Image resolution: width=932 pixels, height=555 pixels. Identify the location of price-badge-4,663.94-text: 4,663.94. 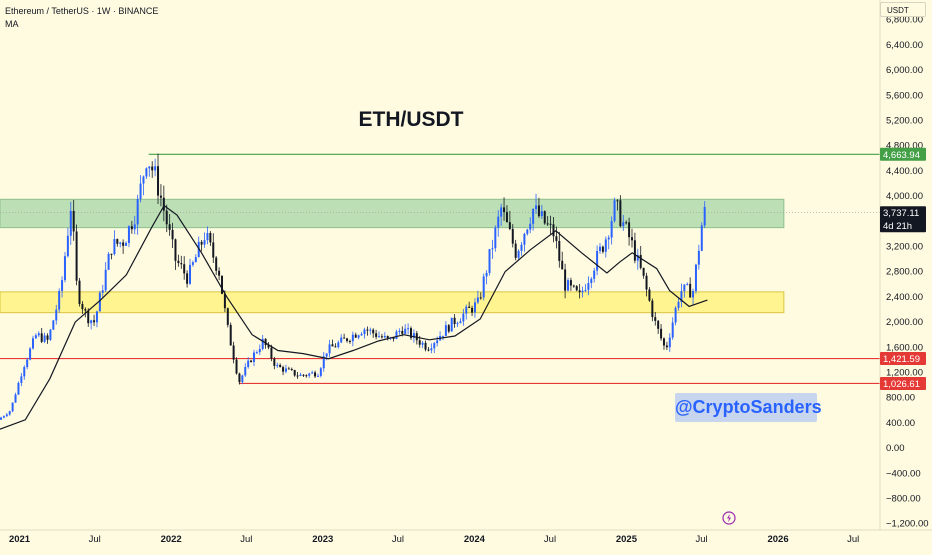
(901, 155).